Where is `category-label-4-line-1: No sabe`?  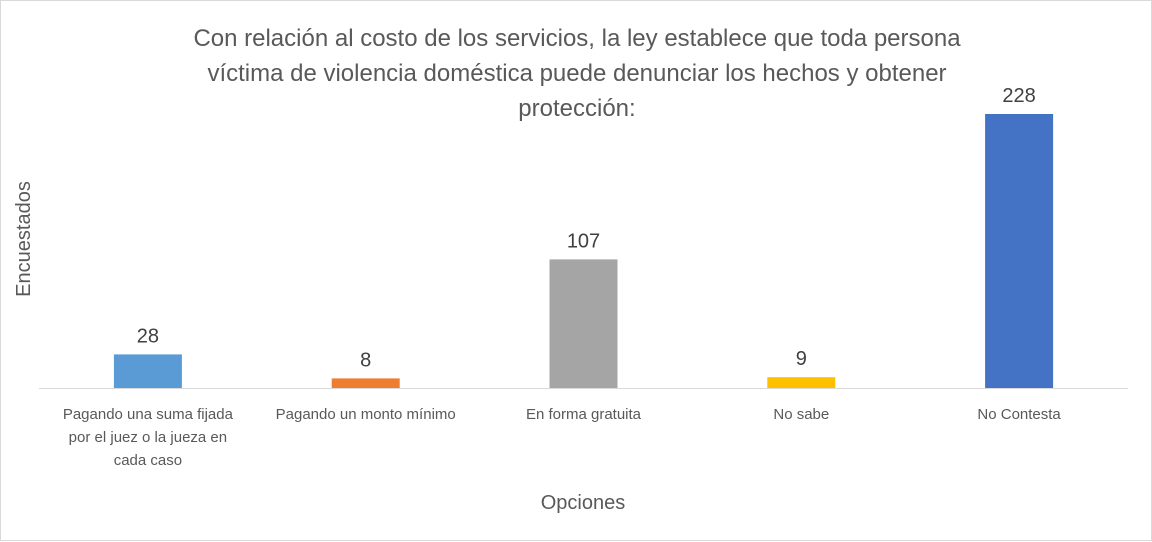
category-label-4-line-1: No sabe is located at coordinates (801, 414).